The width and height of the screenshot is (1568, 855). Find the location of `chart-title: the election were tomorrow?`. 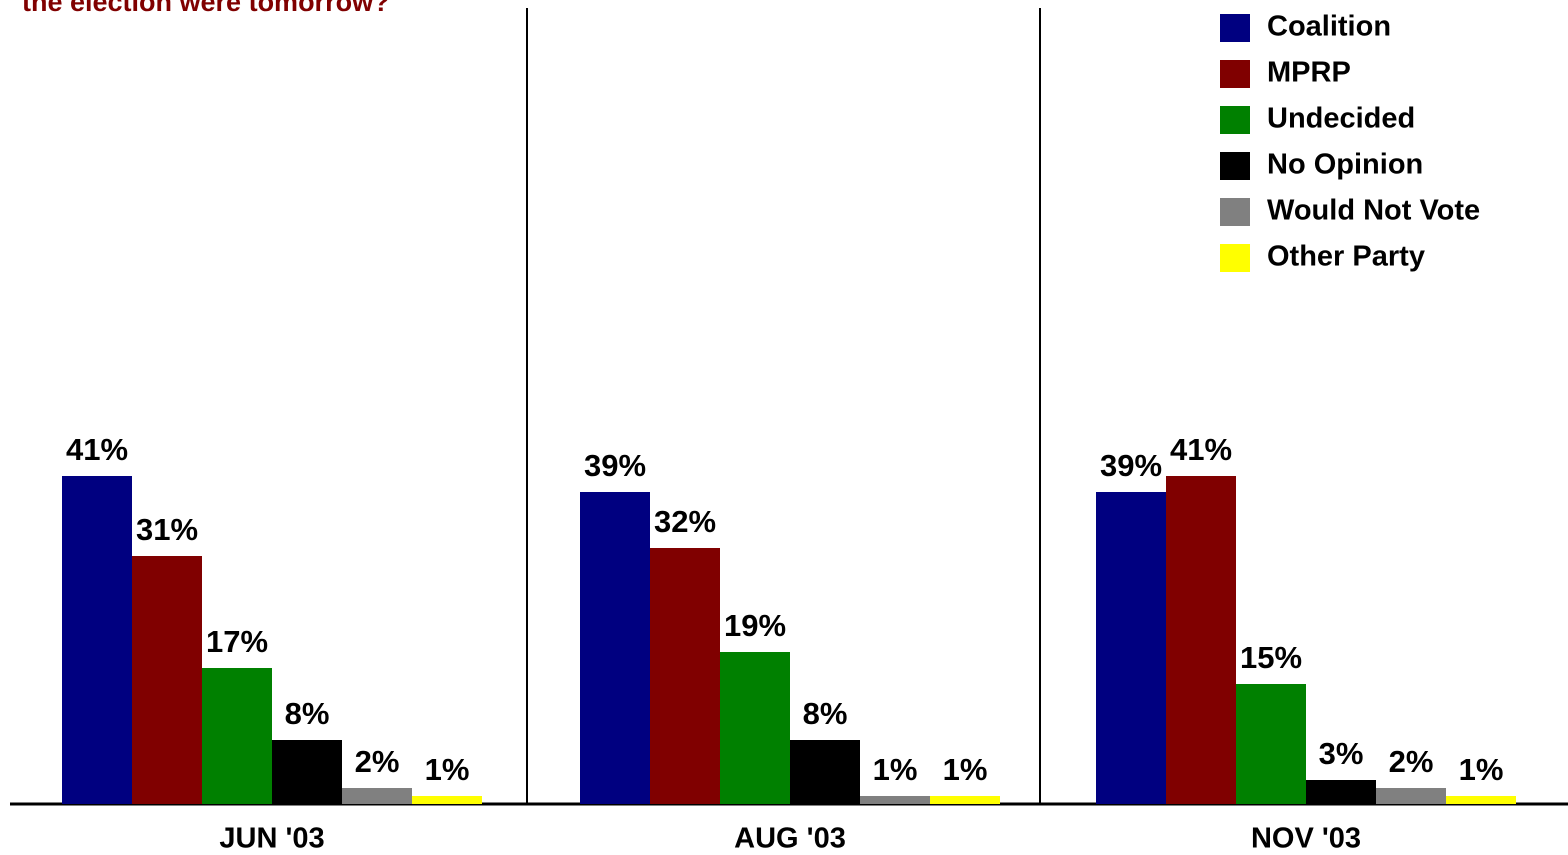

chart-title: the election were tomorrow? is located at coordinates (206, 8).